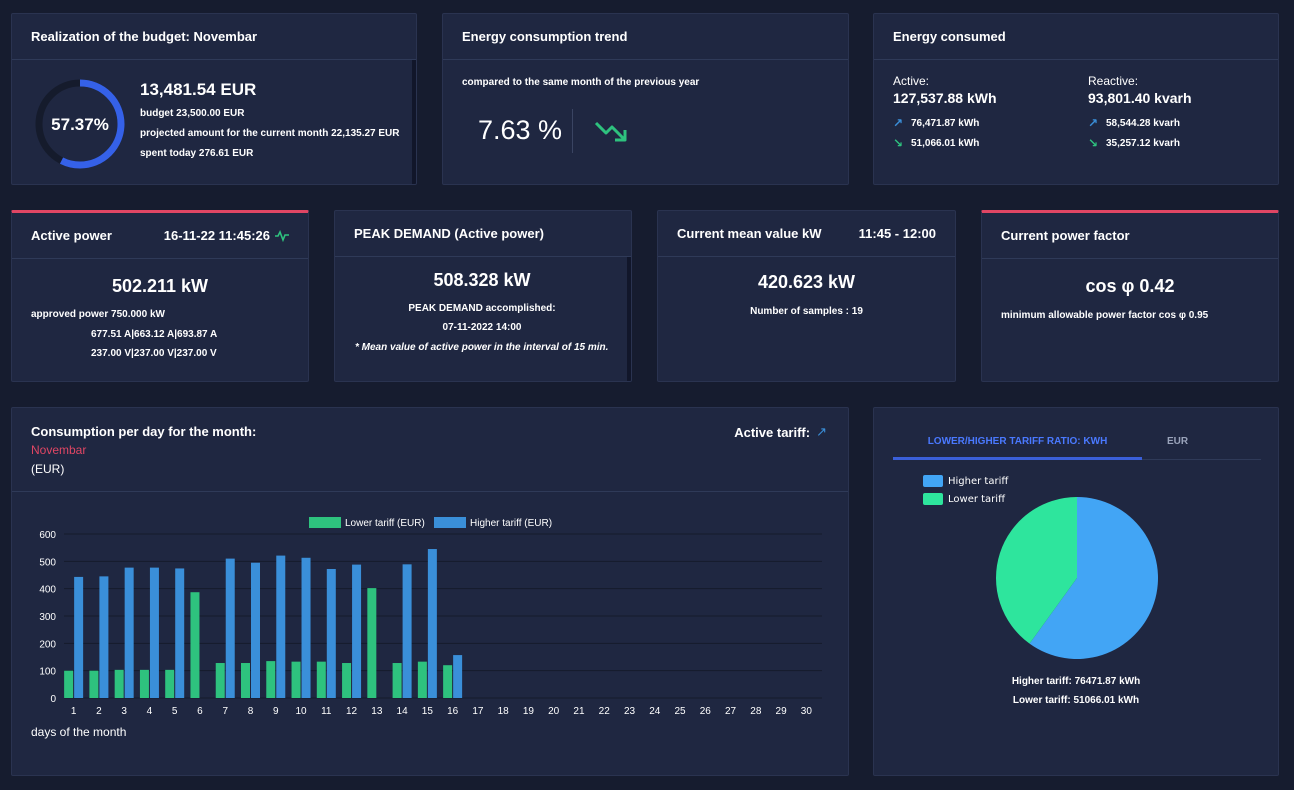  Describe the element at coordinates (605, 711) in the screenshot. I see `x-tick-label: 22` at that location.